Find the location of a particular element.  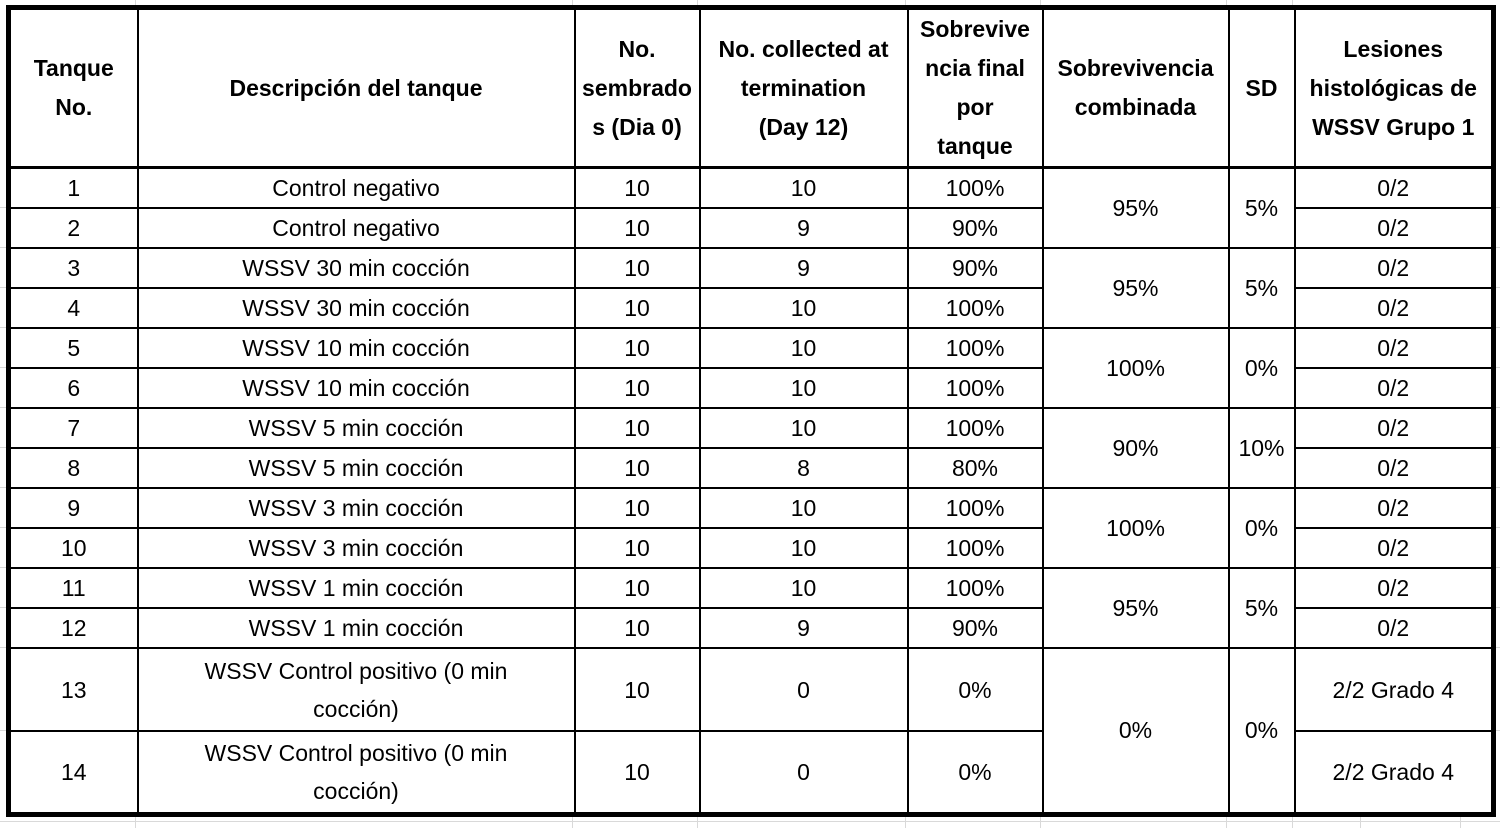

col-header-seeded: No. sembrado s (Dia 0) is located at coordinates (637, 87).